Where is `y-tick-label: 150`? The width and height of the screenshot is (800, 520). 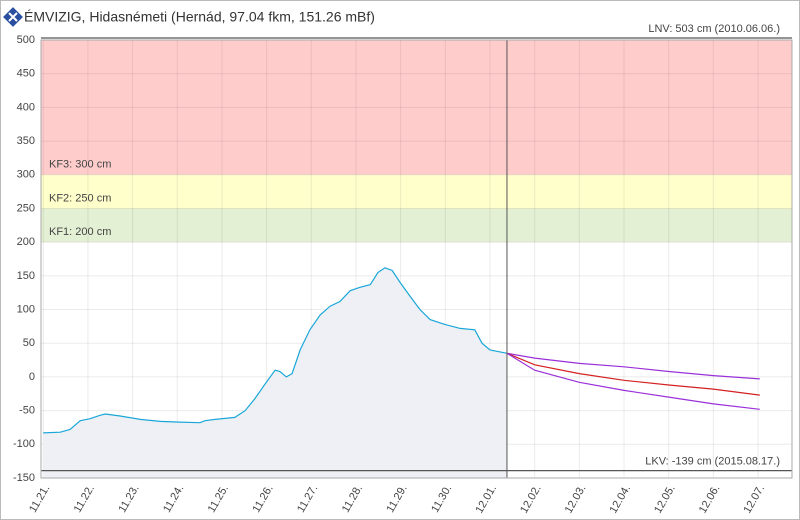 y-tick-label: 150 is located at coordinates (26, 276).